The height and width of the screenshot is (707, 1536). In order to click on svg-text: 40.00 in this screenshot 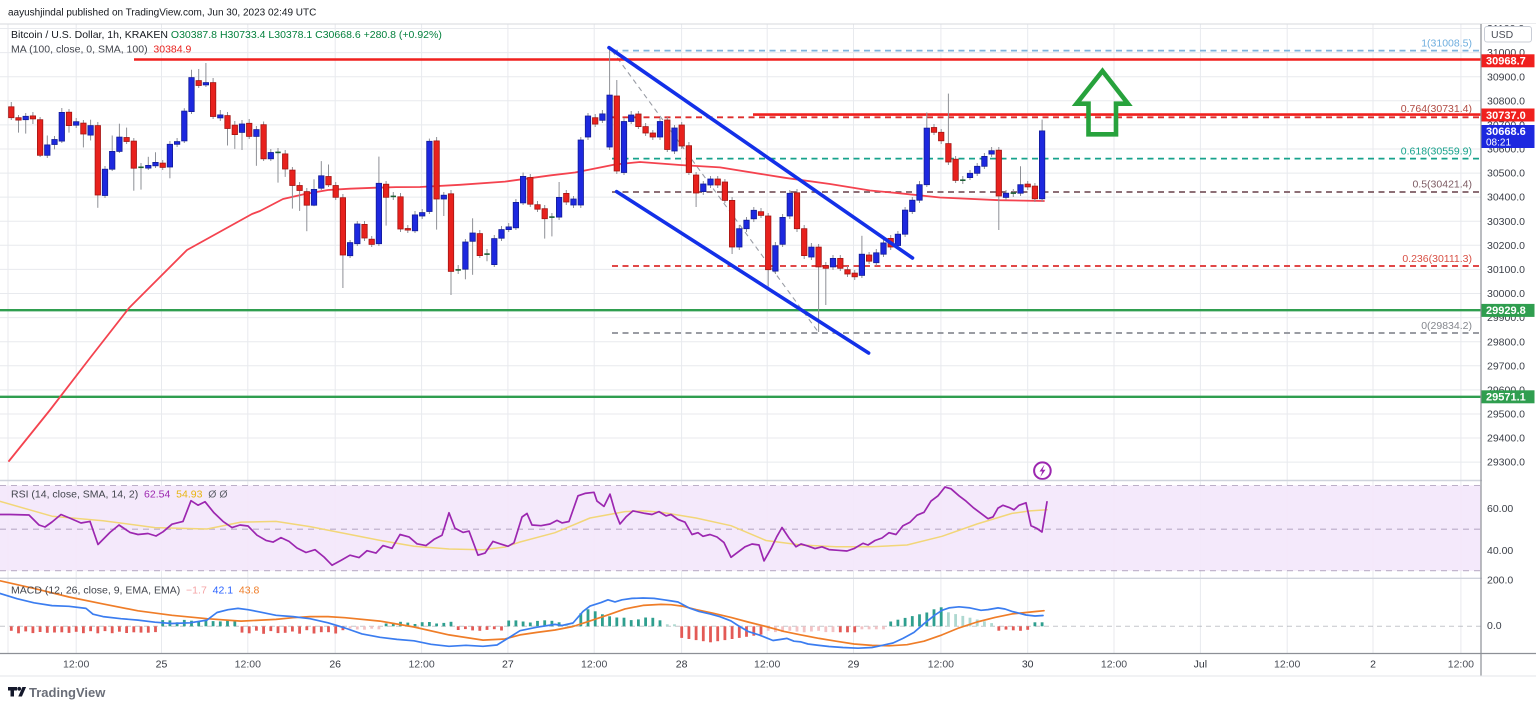, I will do `click(1500, 551)`.